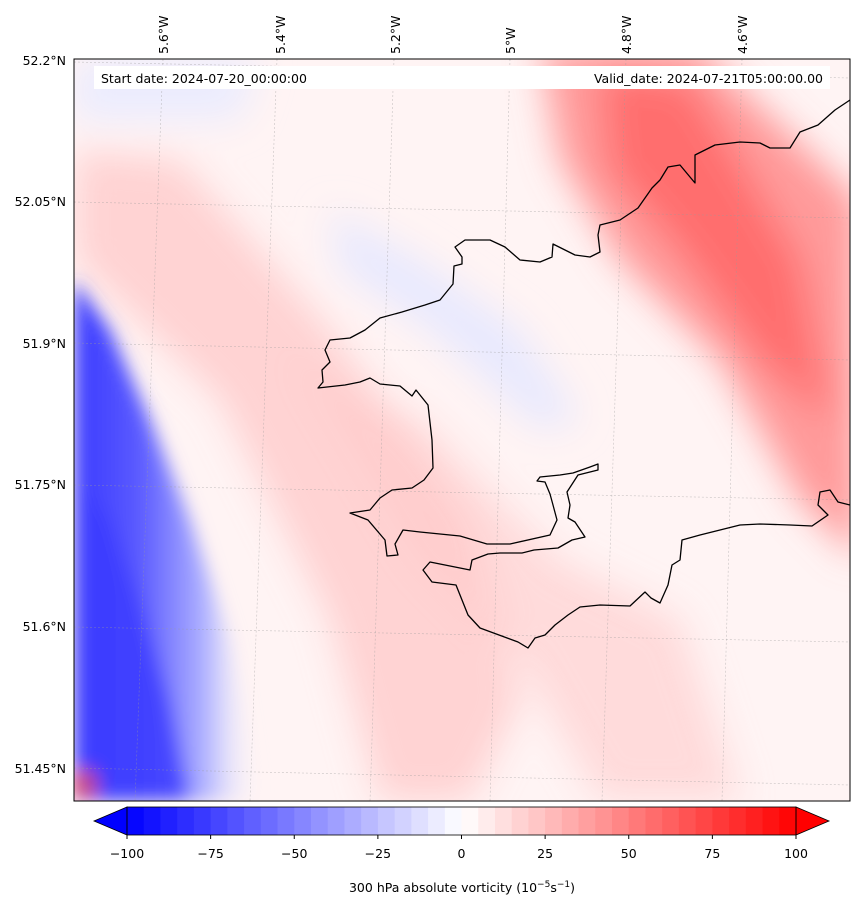  Describe the element at coordinates (44, 343) in the screenshot. I see `lat-tick-label: 51.9°N` at that location.